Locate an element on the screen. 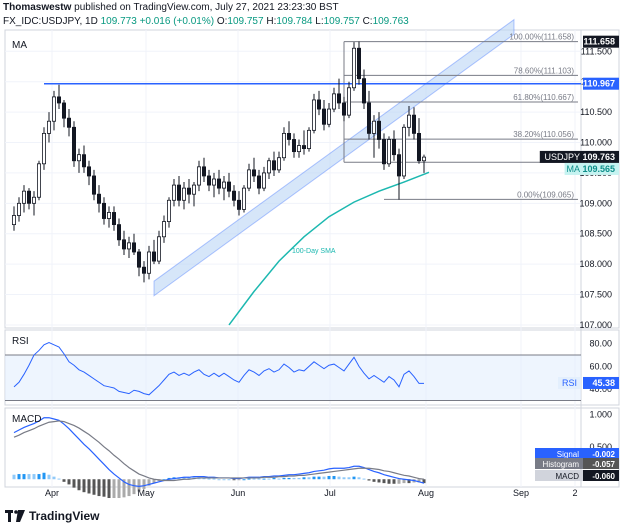 The image size is (624, 529). macd-value-box is located at coordinates (601, 475).